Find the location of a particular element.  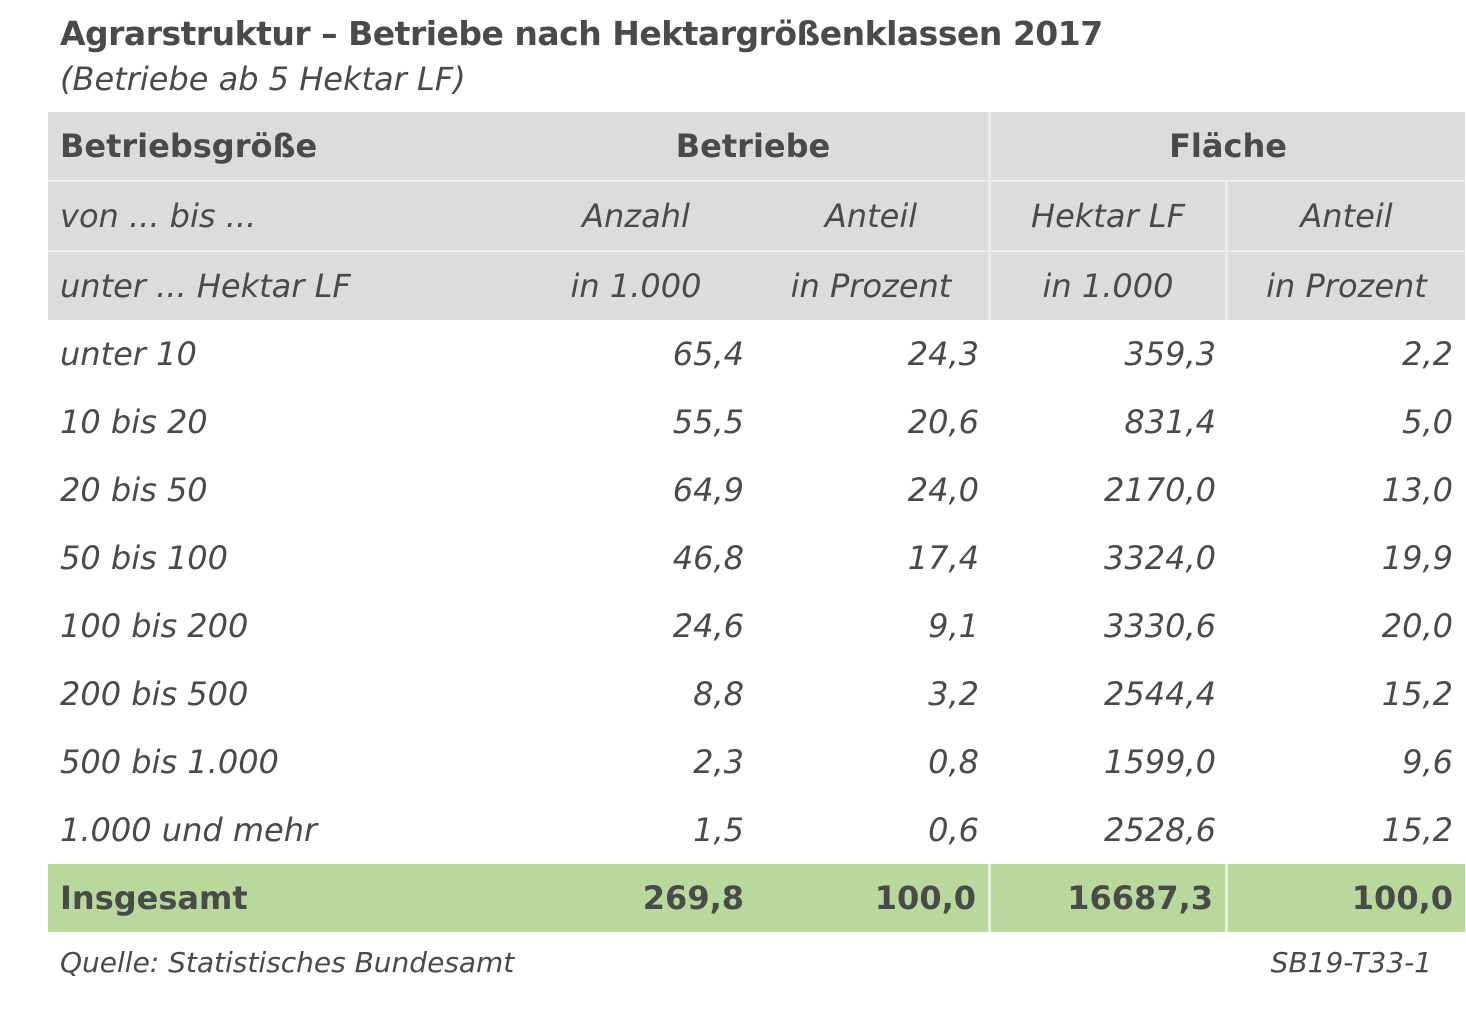

cell-anzahl: 55,5 is located at coordinates (708, 422).